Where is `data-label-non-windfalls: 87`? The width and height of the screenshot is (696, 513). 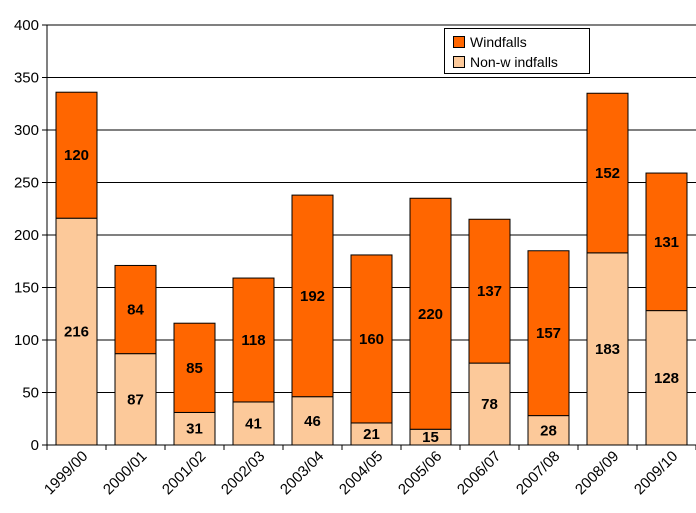 data-label-non-windfalls: 87 is located at coordinates (135, 399).